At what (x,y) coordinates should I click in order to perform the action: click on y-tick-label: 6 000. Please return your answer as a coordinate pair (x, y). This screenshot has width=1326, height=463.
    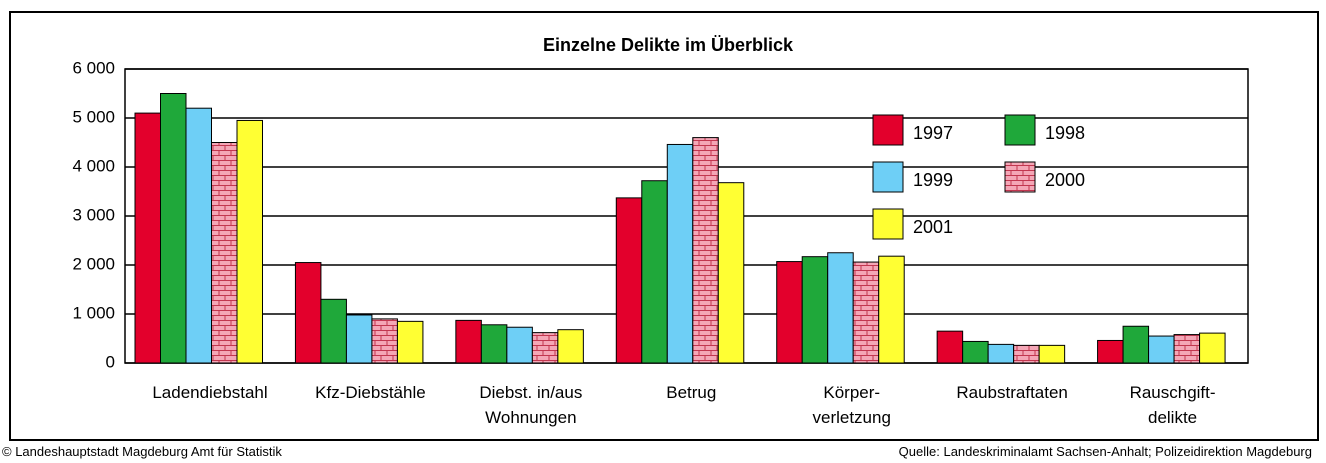
    Looking at the image, I should click on (93, 67).